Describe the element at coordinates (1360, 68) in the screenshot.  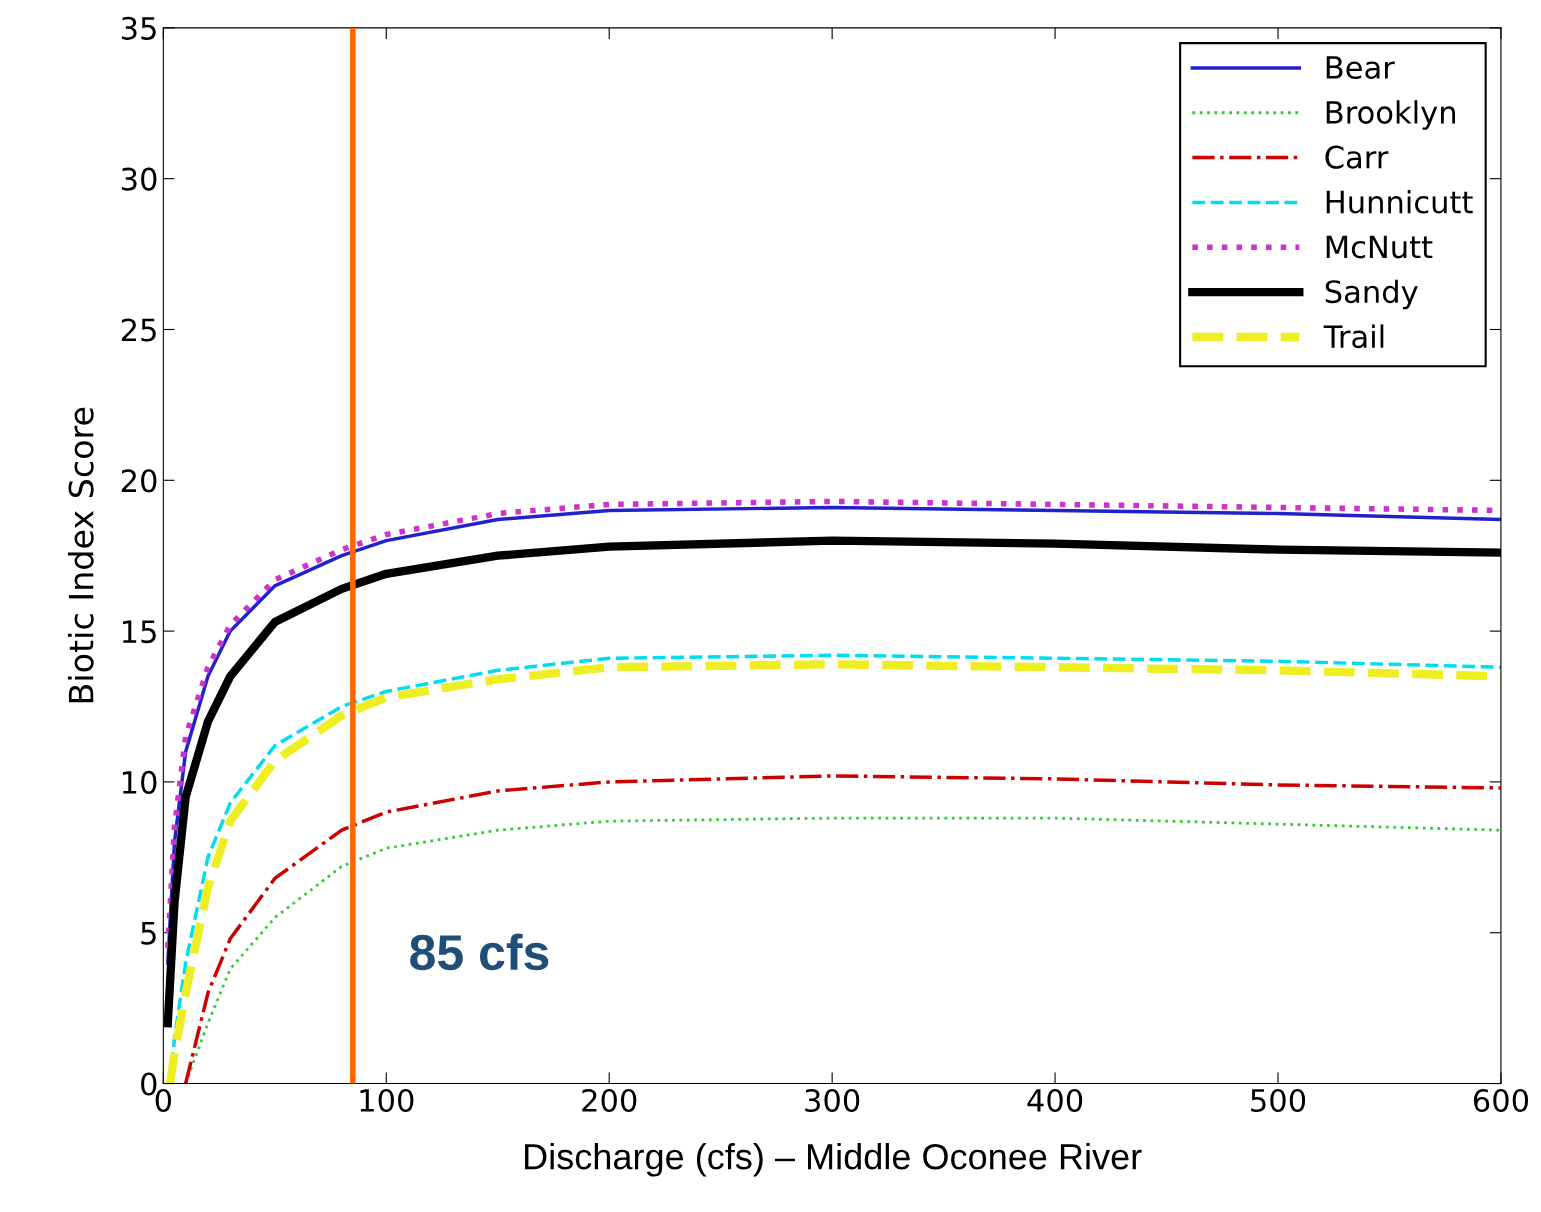
I see `legend-label: Bear` at that location.